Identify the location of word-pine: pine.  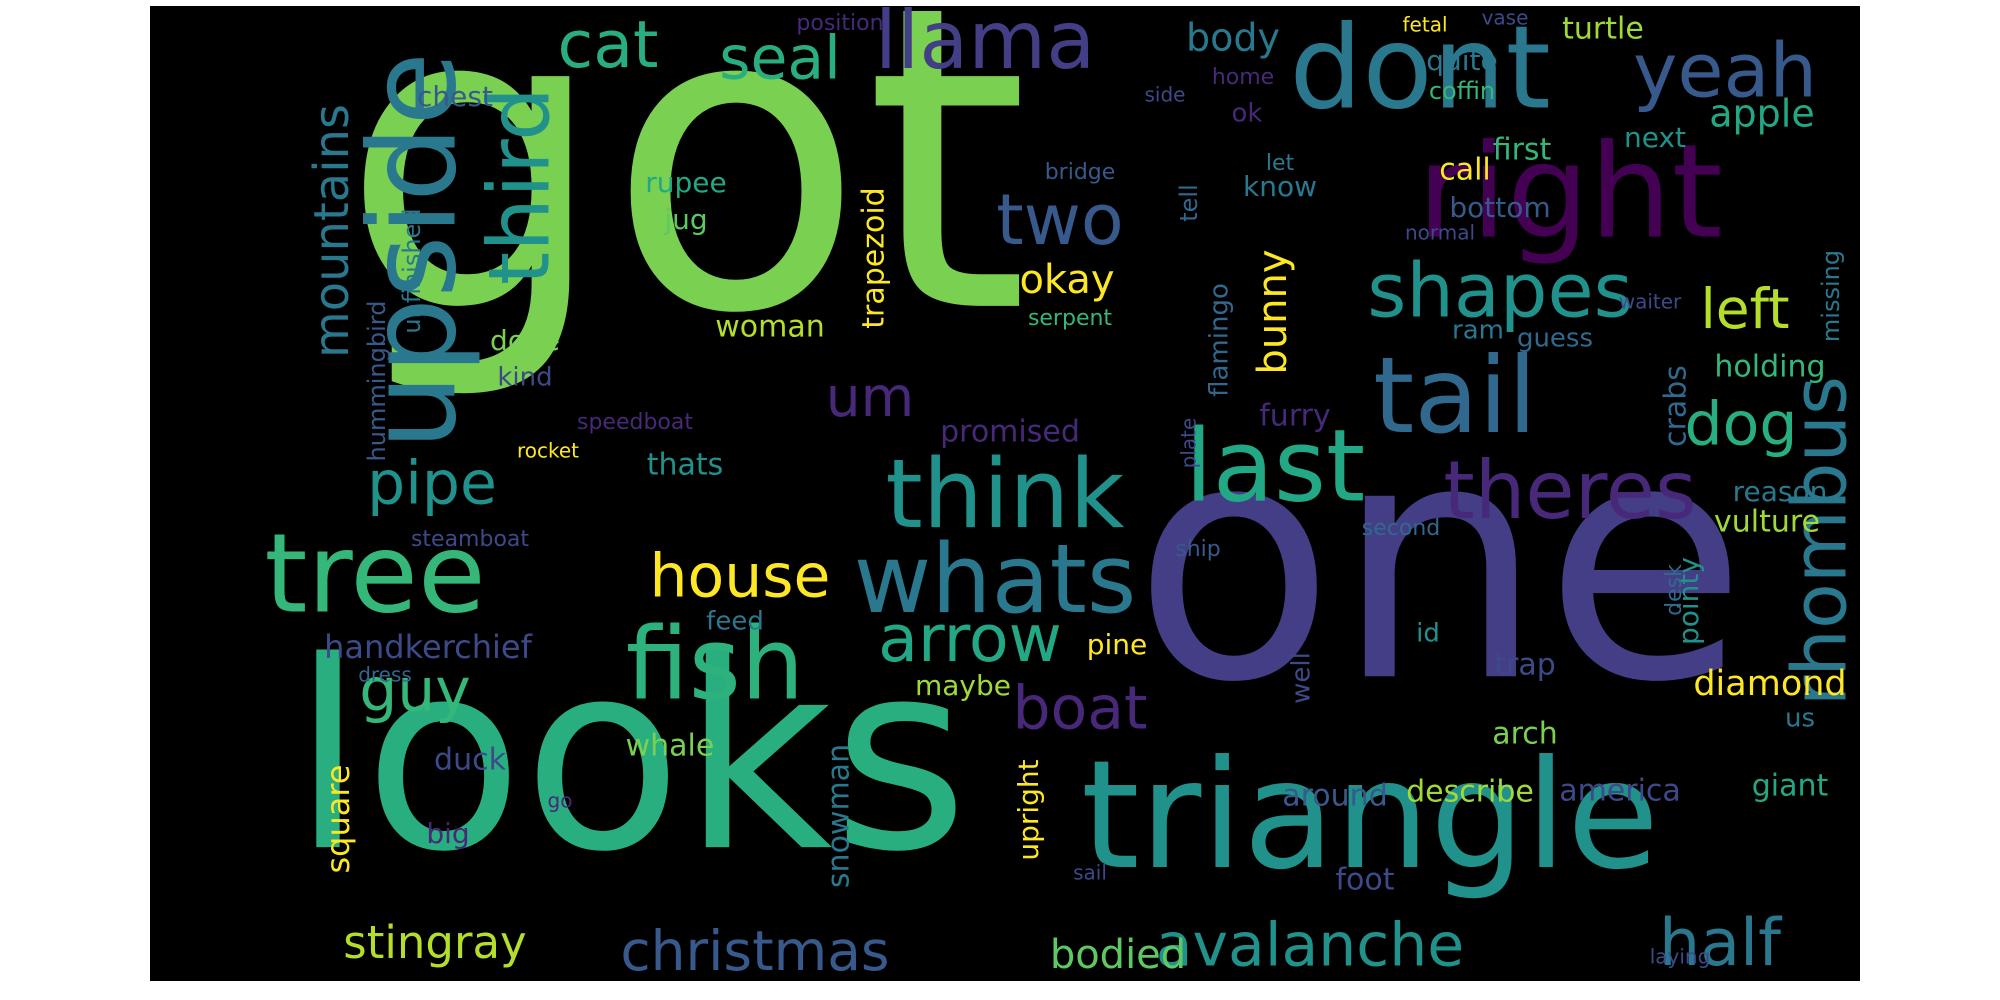
(1117, 644).